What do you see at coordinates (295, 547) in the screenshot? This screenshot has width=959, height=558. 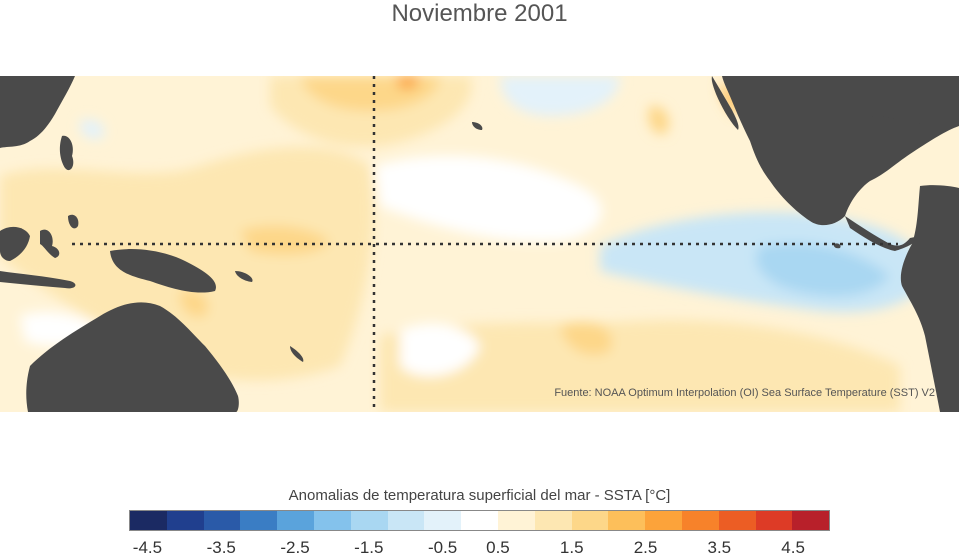 I see `colorbar-tick-label: -2.5` at bounding box center [295, 547].